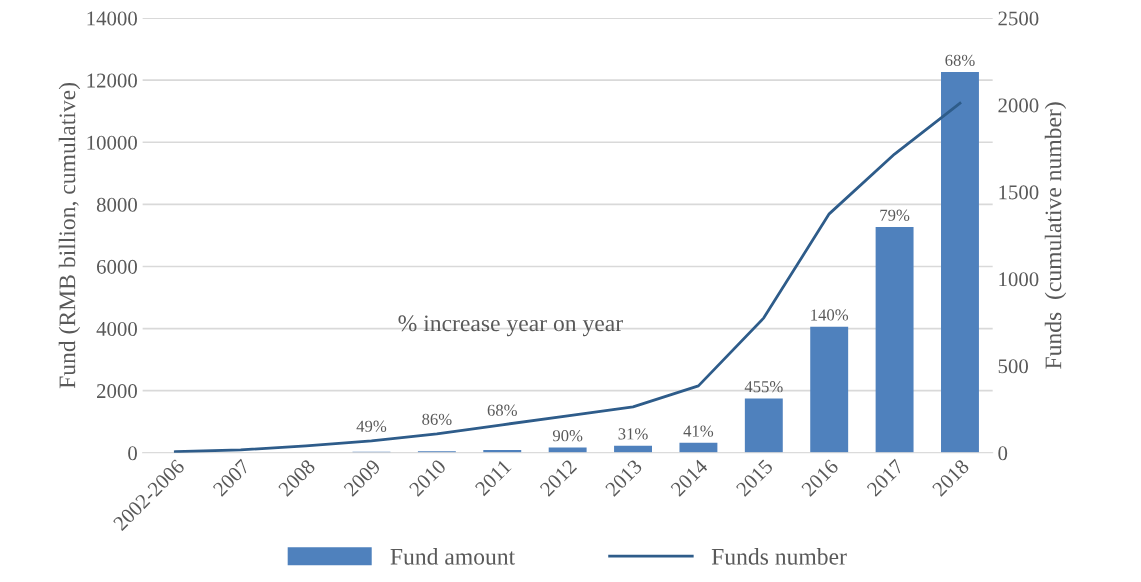  Describe the element at coordinates (69, 235) in the screenshot. I see `y-axis-title: Fund (RMB billion, cumulative)` at that location.